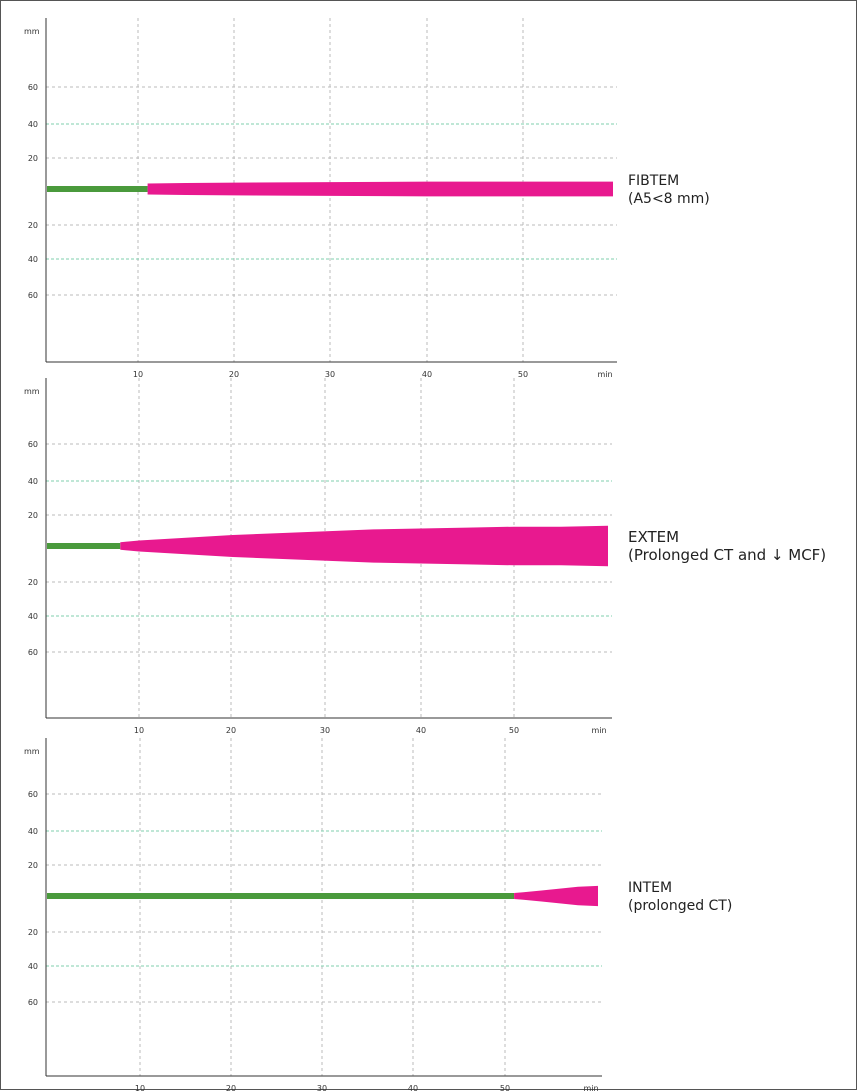  Describe the element at coordinates (680, 906) in the screenshot. I see `test-note-label: (prolonged CT)` at that location.